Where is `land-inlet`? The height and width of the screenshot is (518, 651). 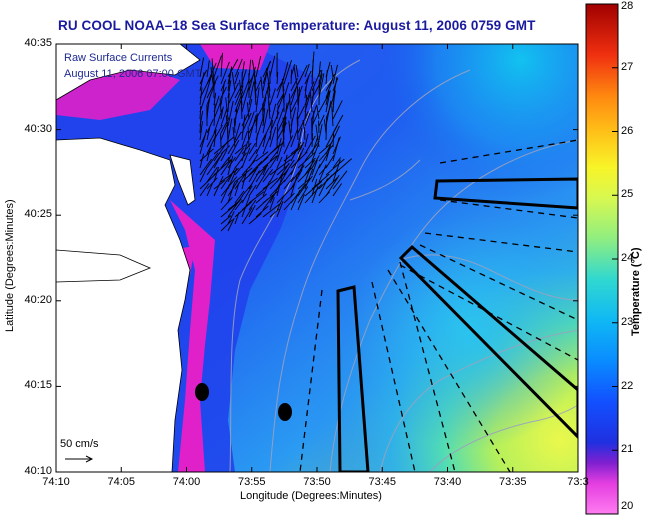
land-inlet is located at coordinates (104, 266).